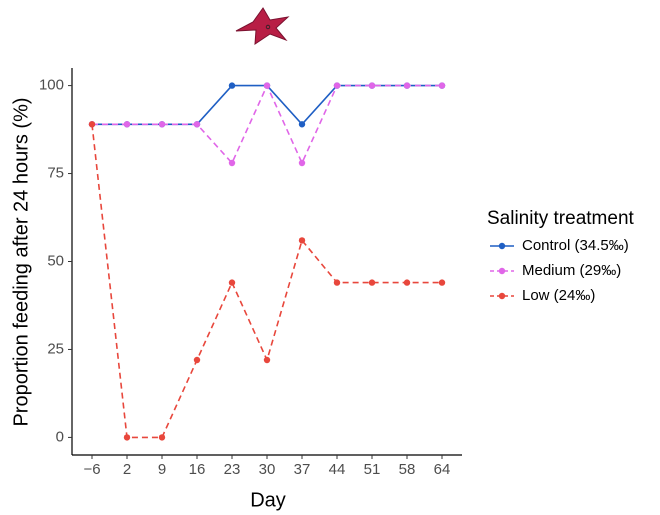 This screenshot has height=515, width=660. I want to click on legend-title: Salinity treatment, so click(561, 218).